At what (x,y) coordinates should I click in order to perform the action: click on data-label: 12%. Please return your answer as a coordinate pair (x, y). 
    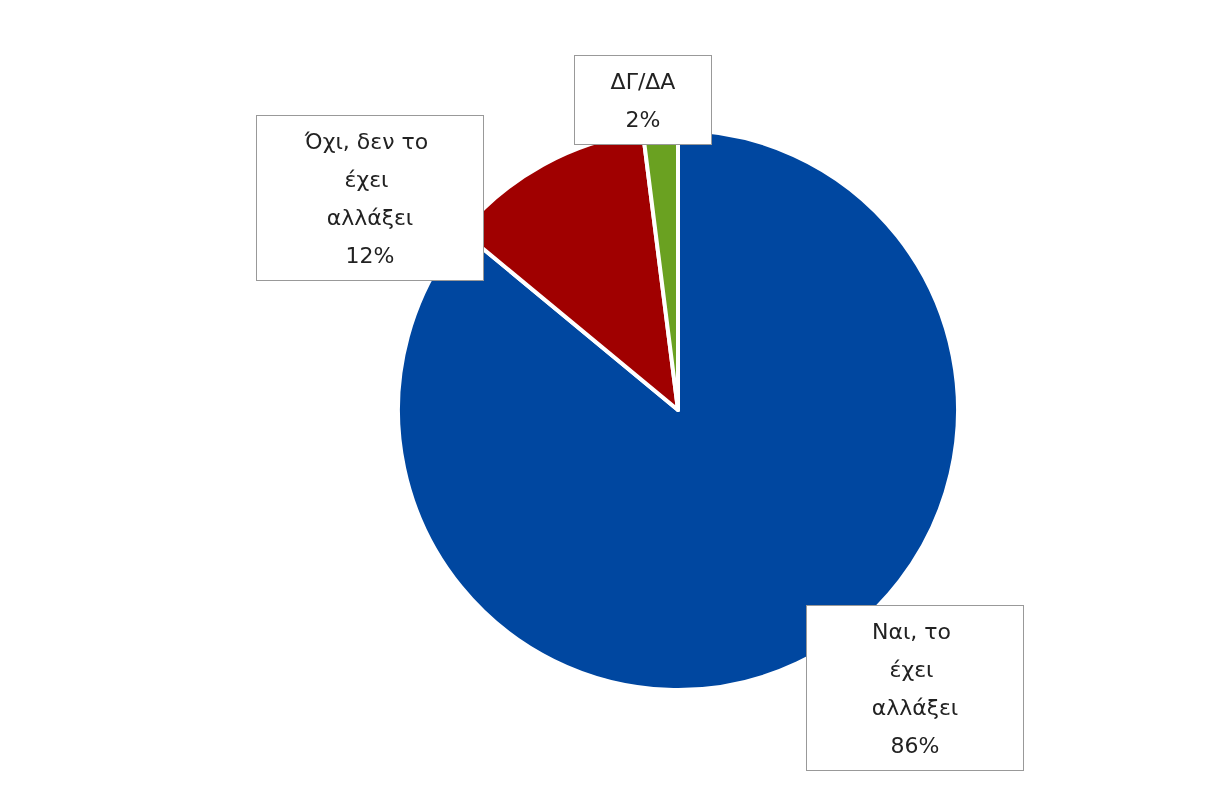
    Looking at the image, I should click on (370, 255).